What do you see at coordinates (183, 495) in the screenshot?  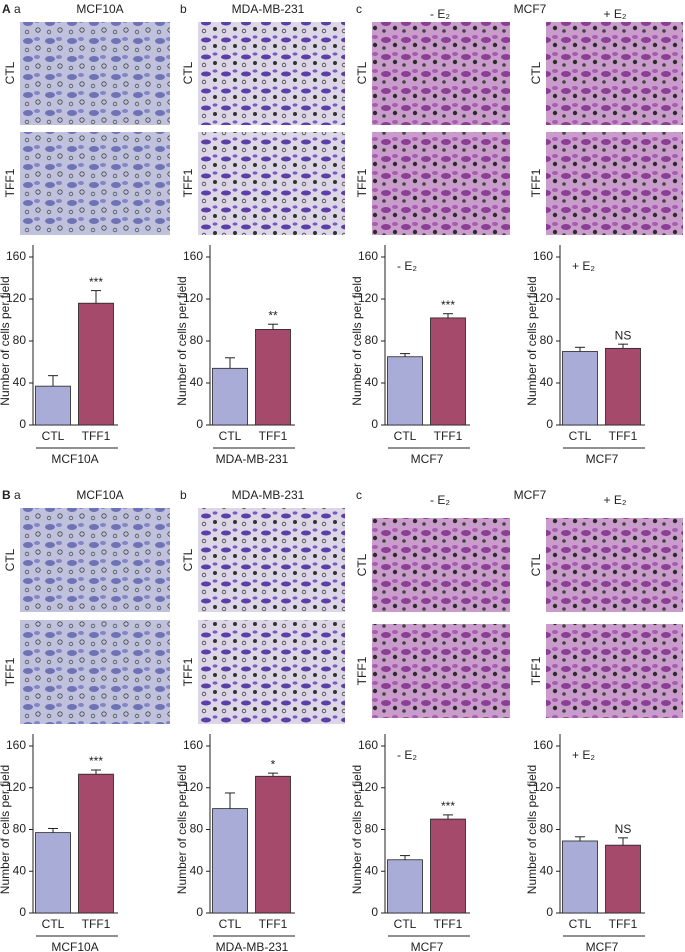 I see `panel-label: b` at bounding box center [183, 495].